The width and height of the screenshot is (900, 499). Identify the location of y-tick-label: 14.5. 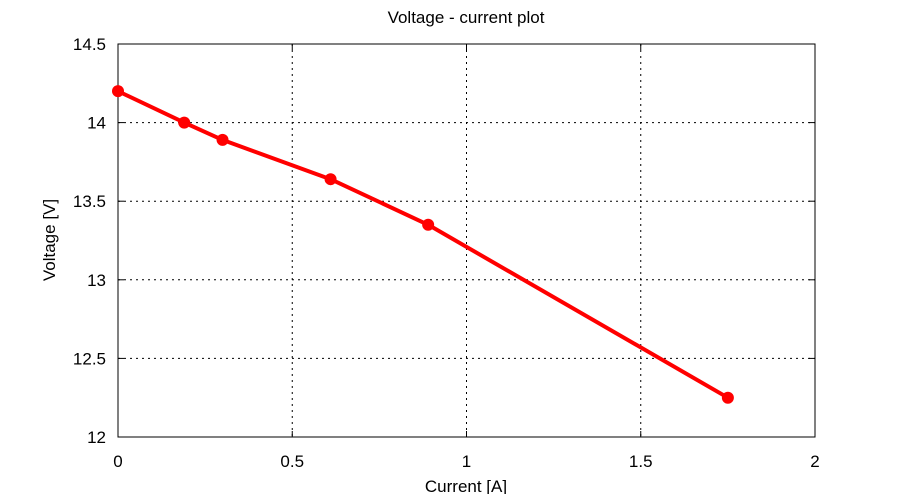
(89, 44).